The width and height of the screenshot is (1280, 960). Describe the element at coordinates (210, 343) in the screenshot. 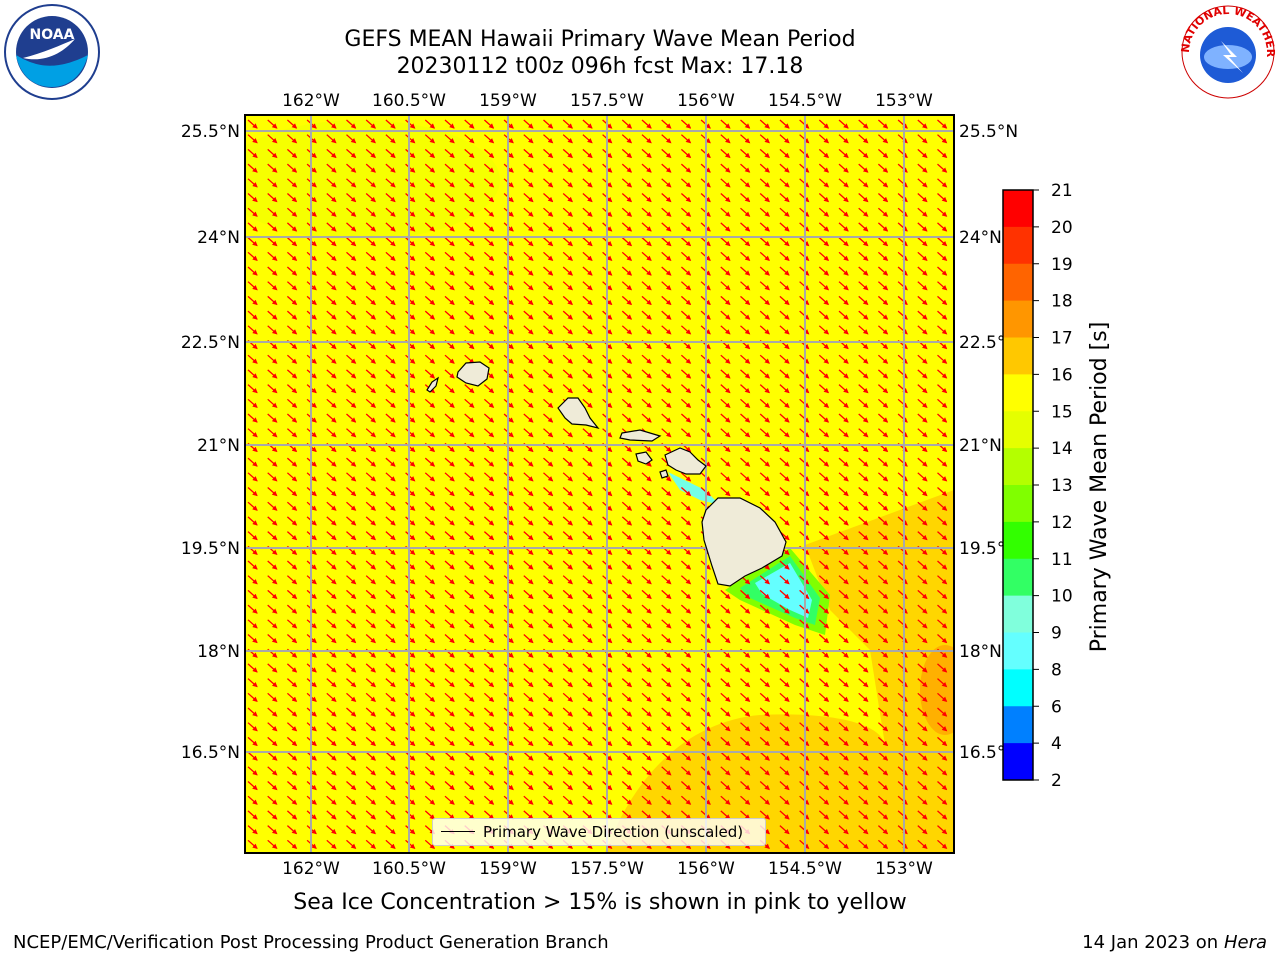

I see `lat-tick-left: 22.5°N` at that location.